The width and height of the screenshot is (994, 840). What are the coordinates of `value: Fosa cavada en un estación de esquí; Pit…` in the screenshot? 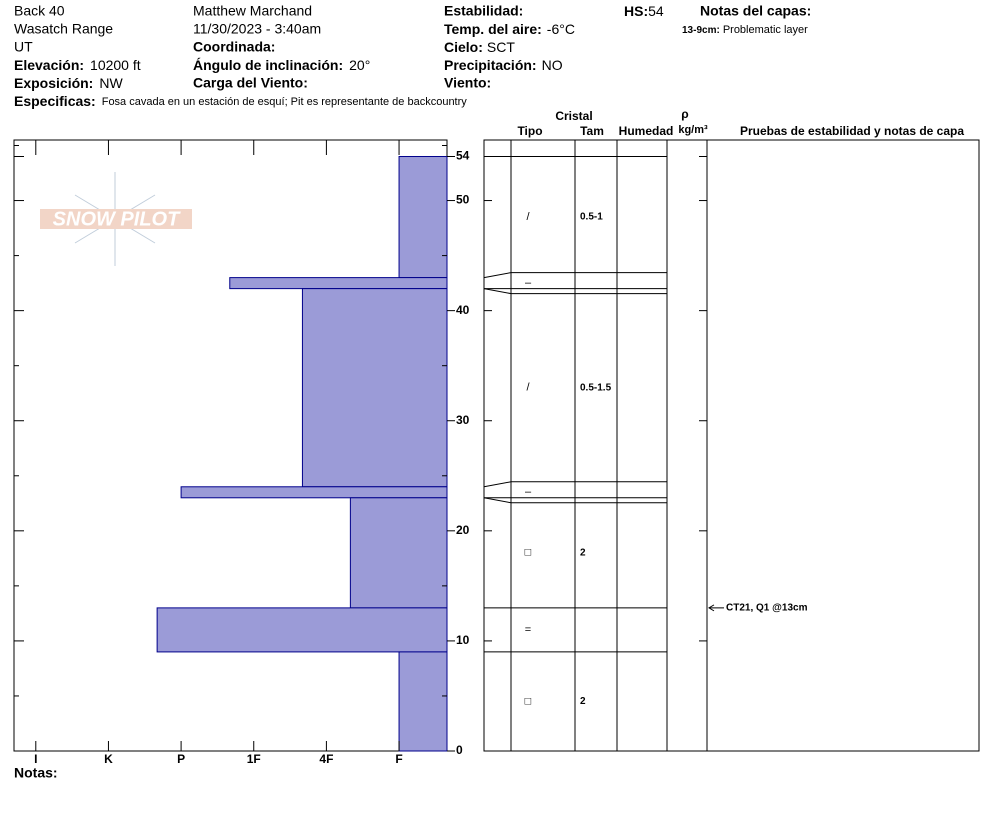 It's located at (285, 102).